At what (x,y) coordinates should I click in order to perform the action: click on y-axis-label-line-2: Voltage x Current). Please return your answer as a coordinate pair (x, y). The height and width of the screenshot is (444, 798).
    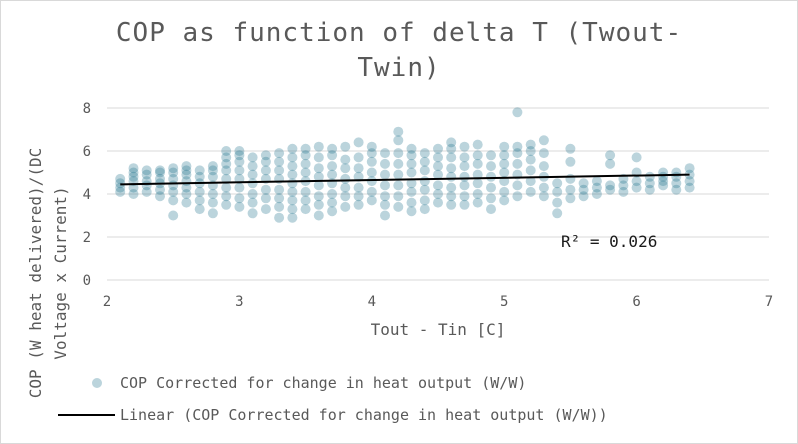
    Looking at the image, I should click on (60, 272).